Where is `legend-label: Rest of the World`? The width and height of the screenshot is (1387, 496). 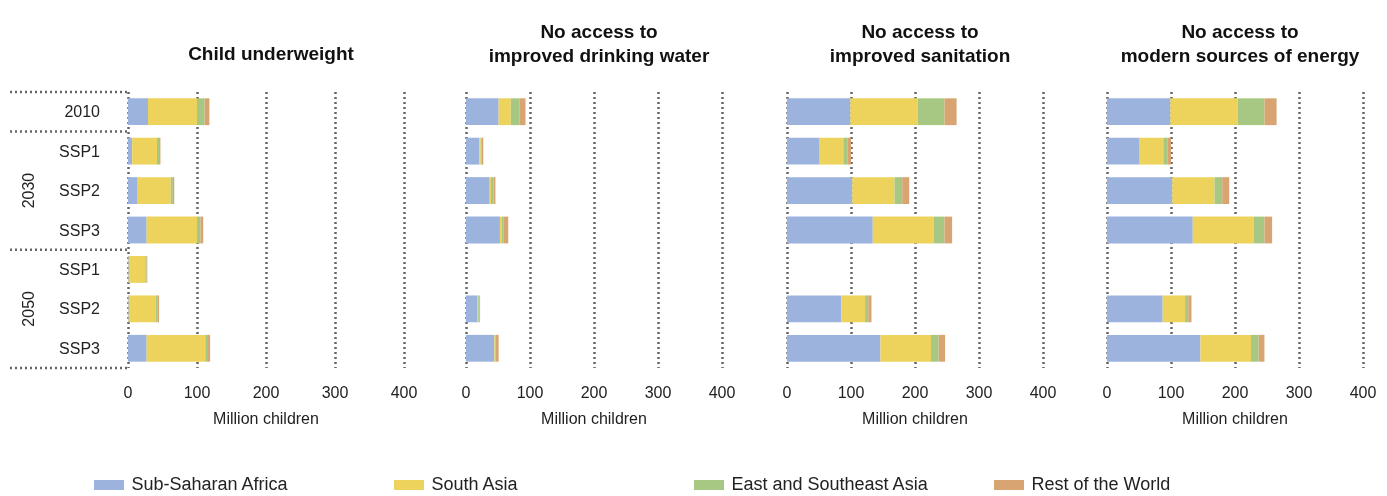
legend-label: Rest of the World is located at coordinates (1101, 484).